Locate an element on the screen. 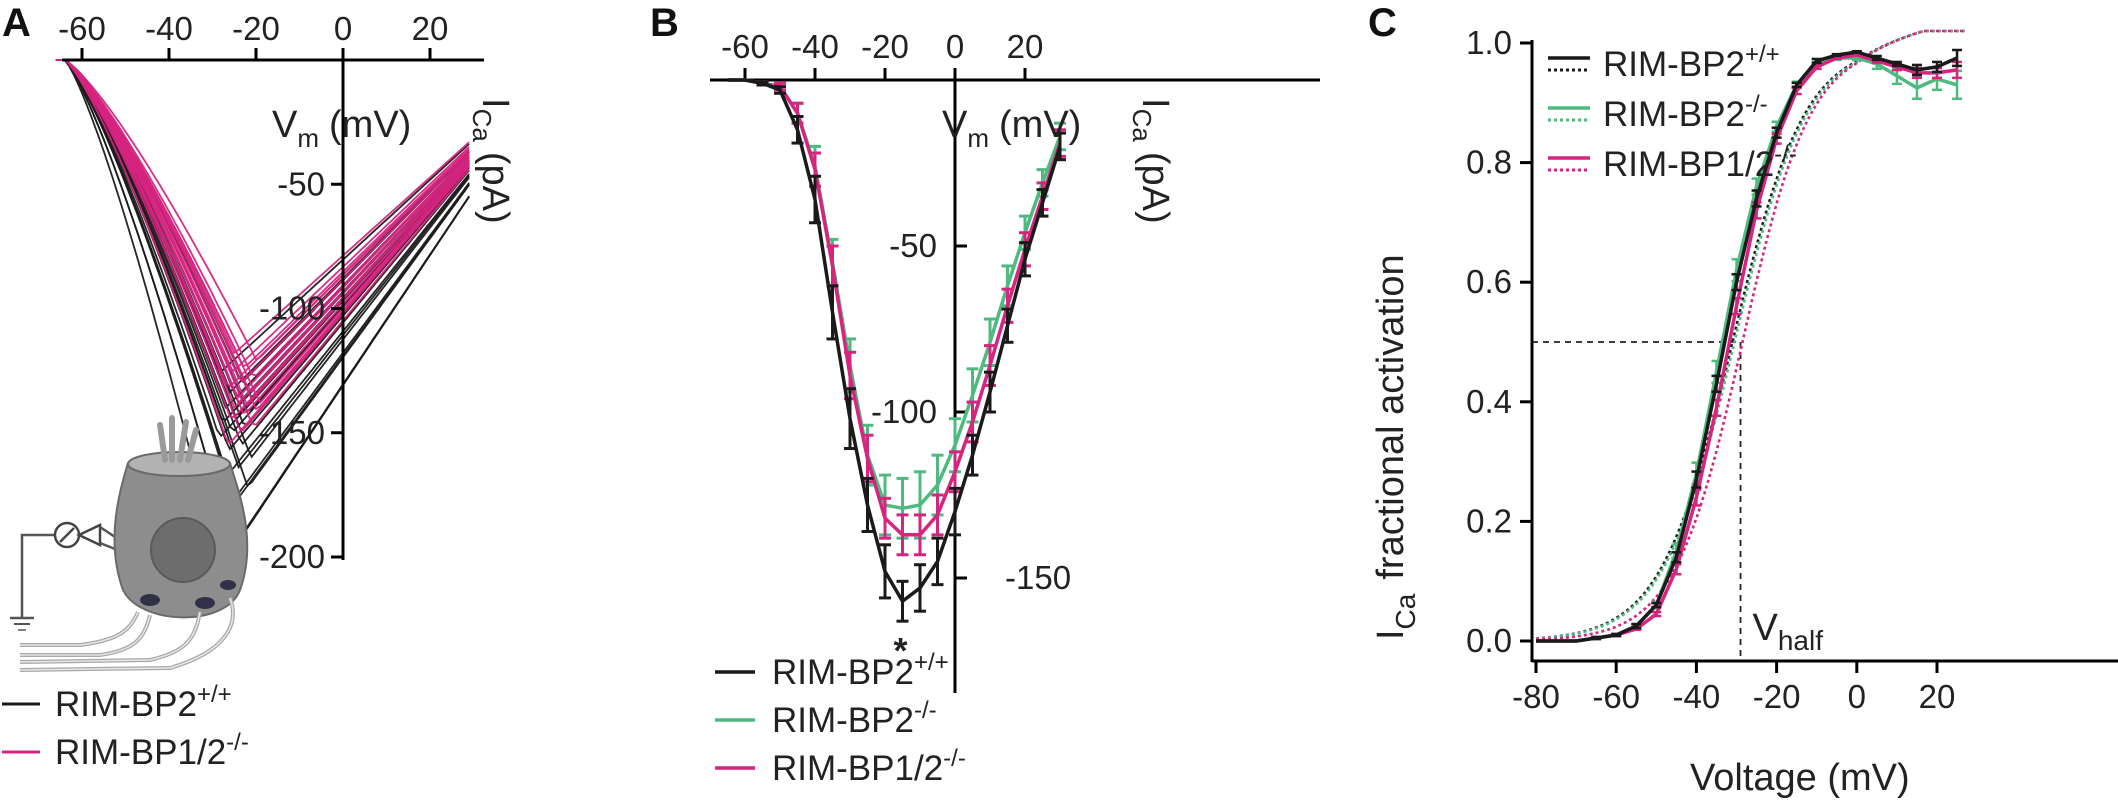 The image size is (2118, 800). panel-b-legend: RIM-BP2+/+ RIM-BP2-/- RIM-BP1/2-/- is located at coordinates (840, 718).